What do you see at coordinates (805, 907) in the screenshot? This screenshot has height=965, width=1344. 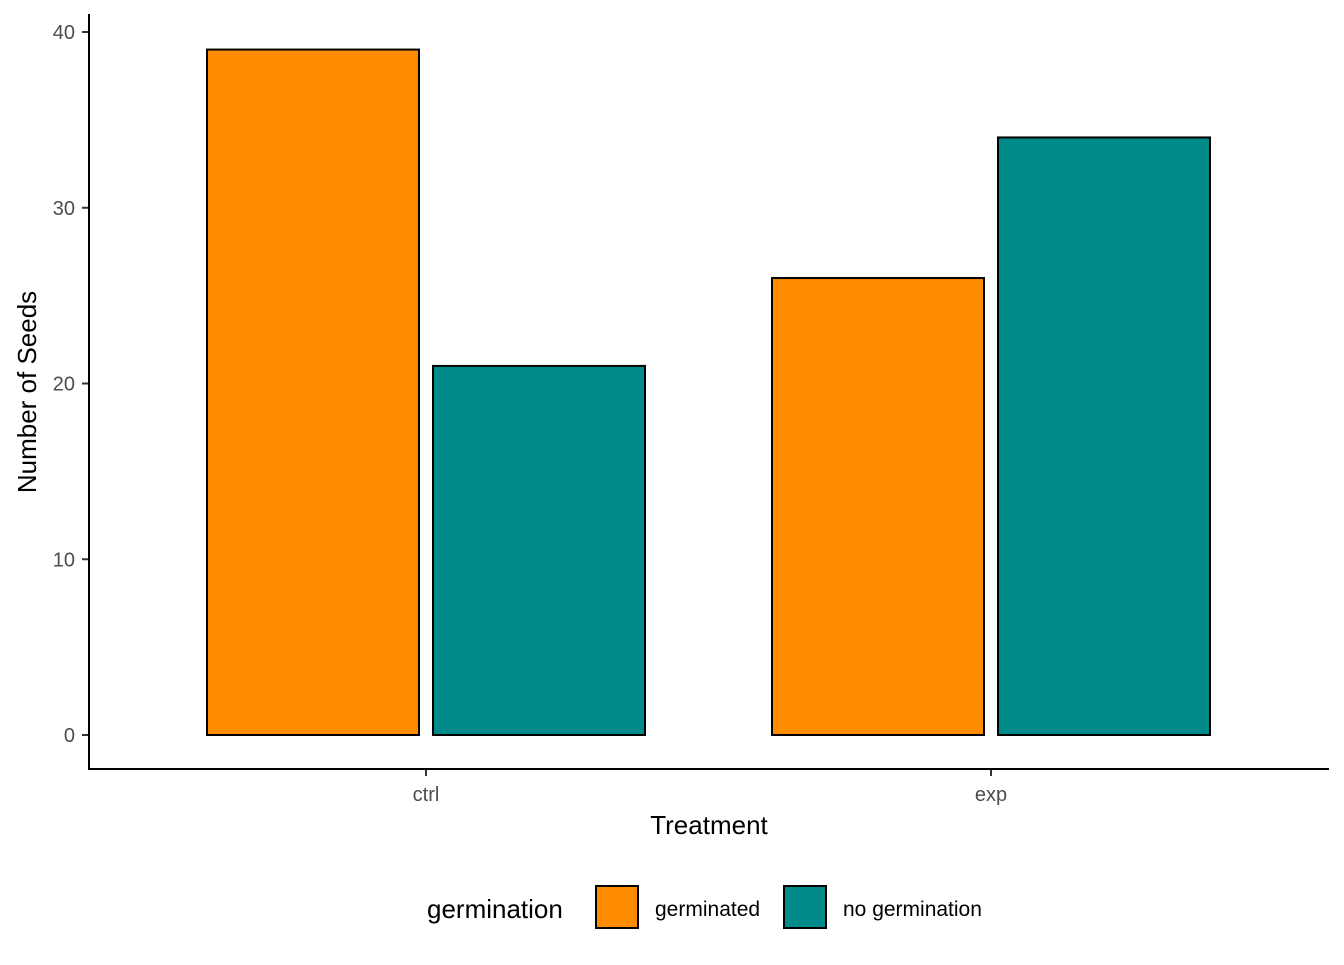 I see `legend-key-no-germination` at bounding box center [805, 907].